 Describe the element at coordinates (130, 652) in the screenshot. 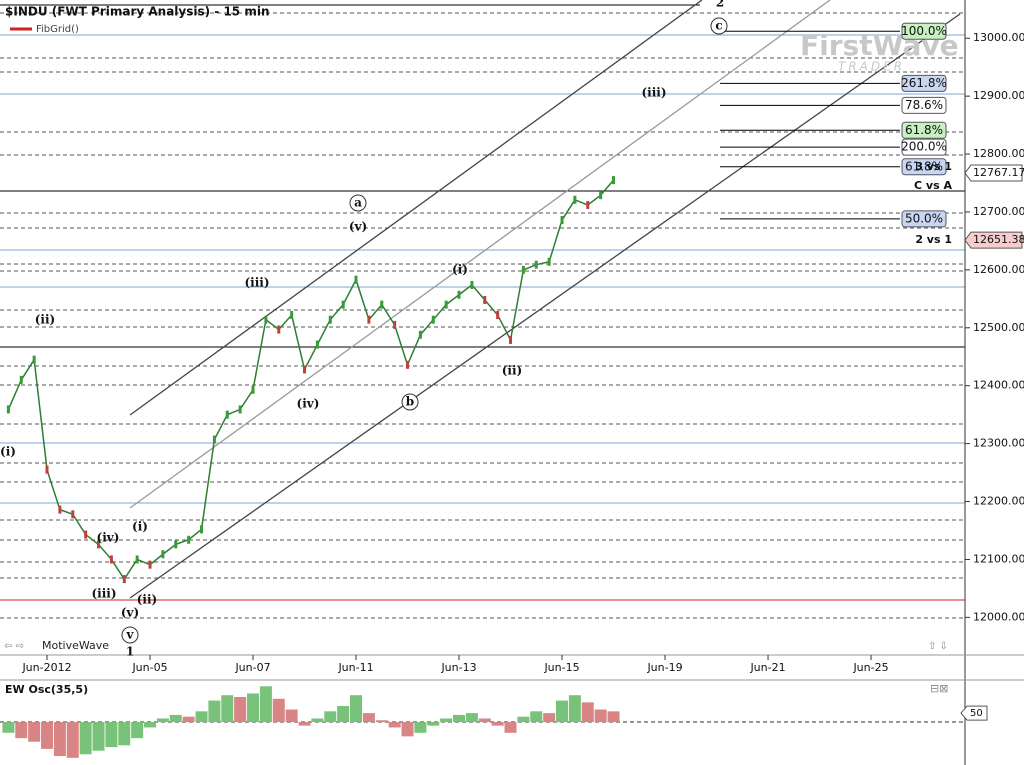

I see `wave-label: 1` at that location.